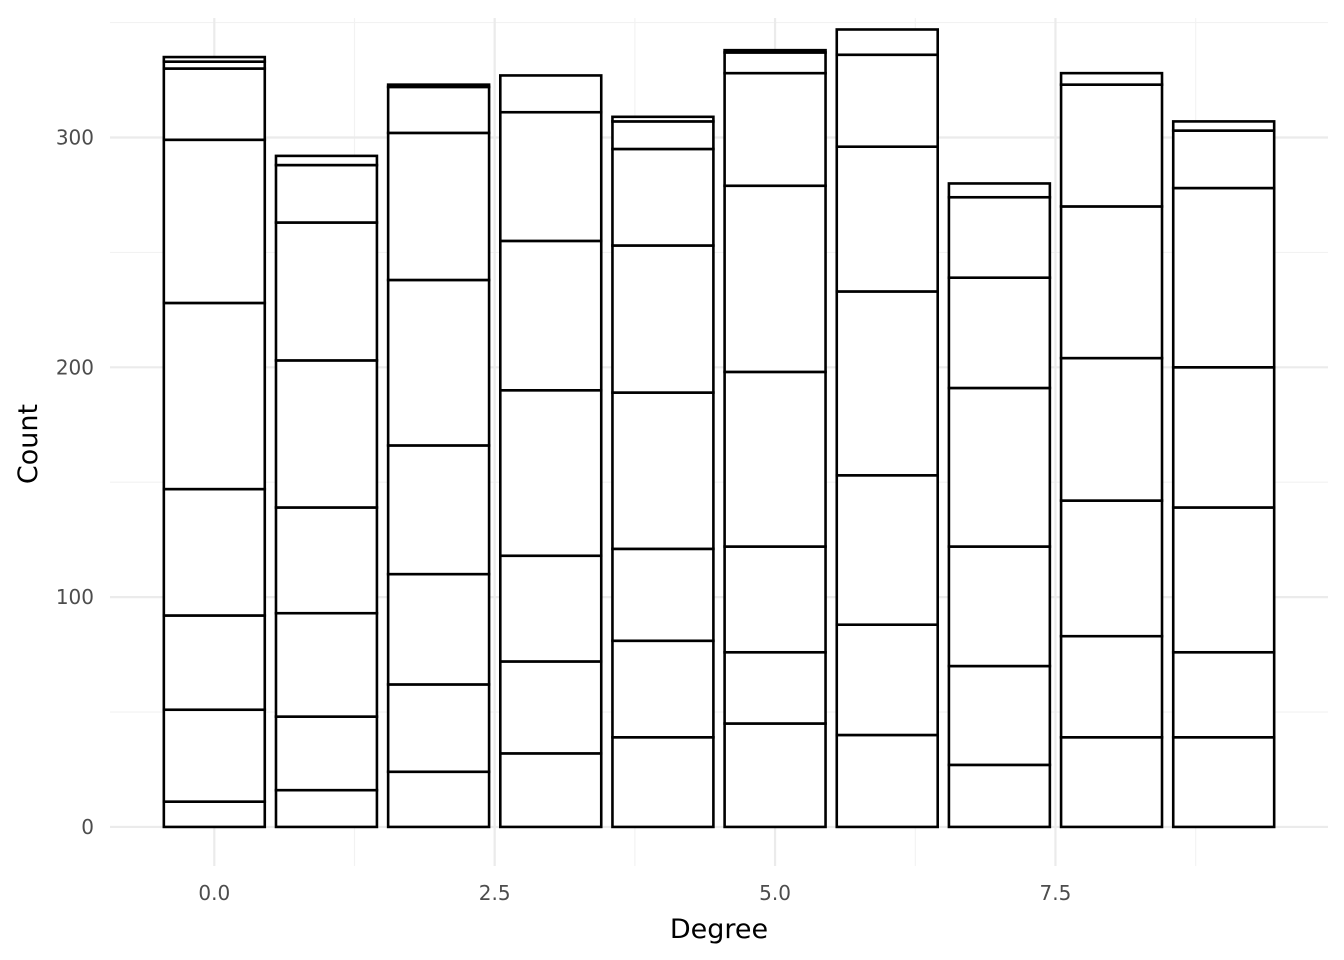  What do you see at coordinates (1056, 893) in the screenshot?
I see `x-tick-label: 7.5` at bounding box center [1056, 893].